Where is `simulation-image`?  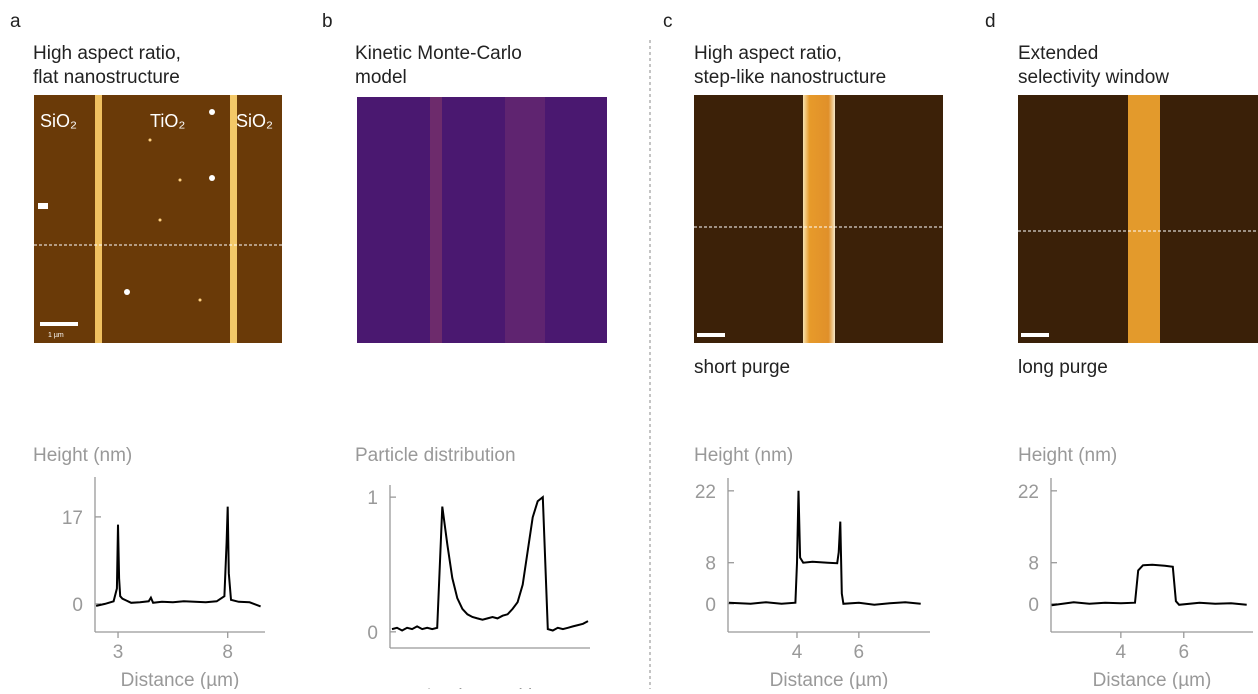 simulation-image is located at coordinates (482, 220).